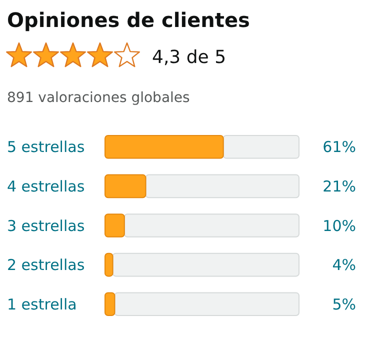 The height and width of the screenshot is (340, 372). What do you see at coordinates (46, 186) in the screenshot?
I see `y-tick-label: 4 estrellas` at bounding box center [46, 186].